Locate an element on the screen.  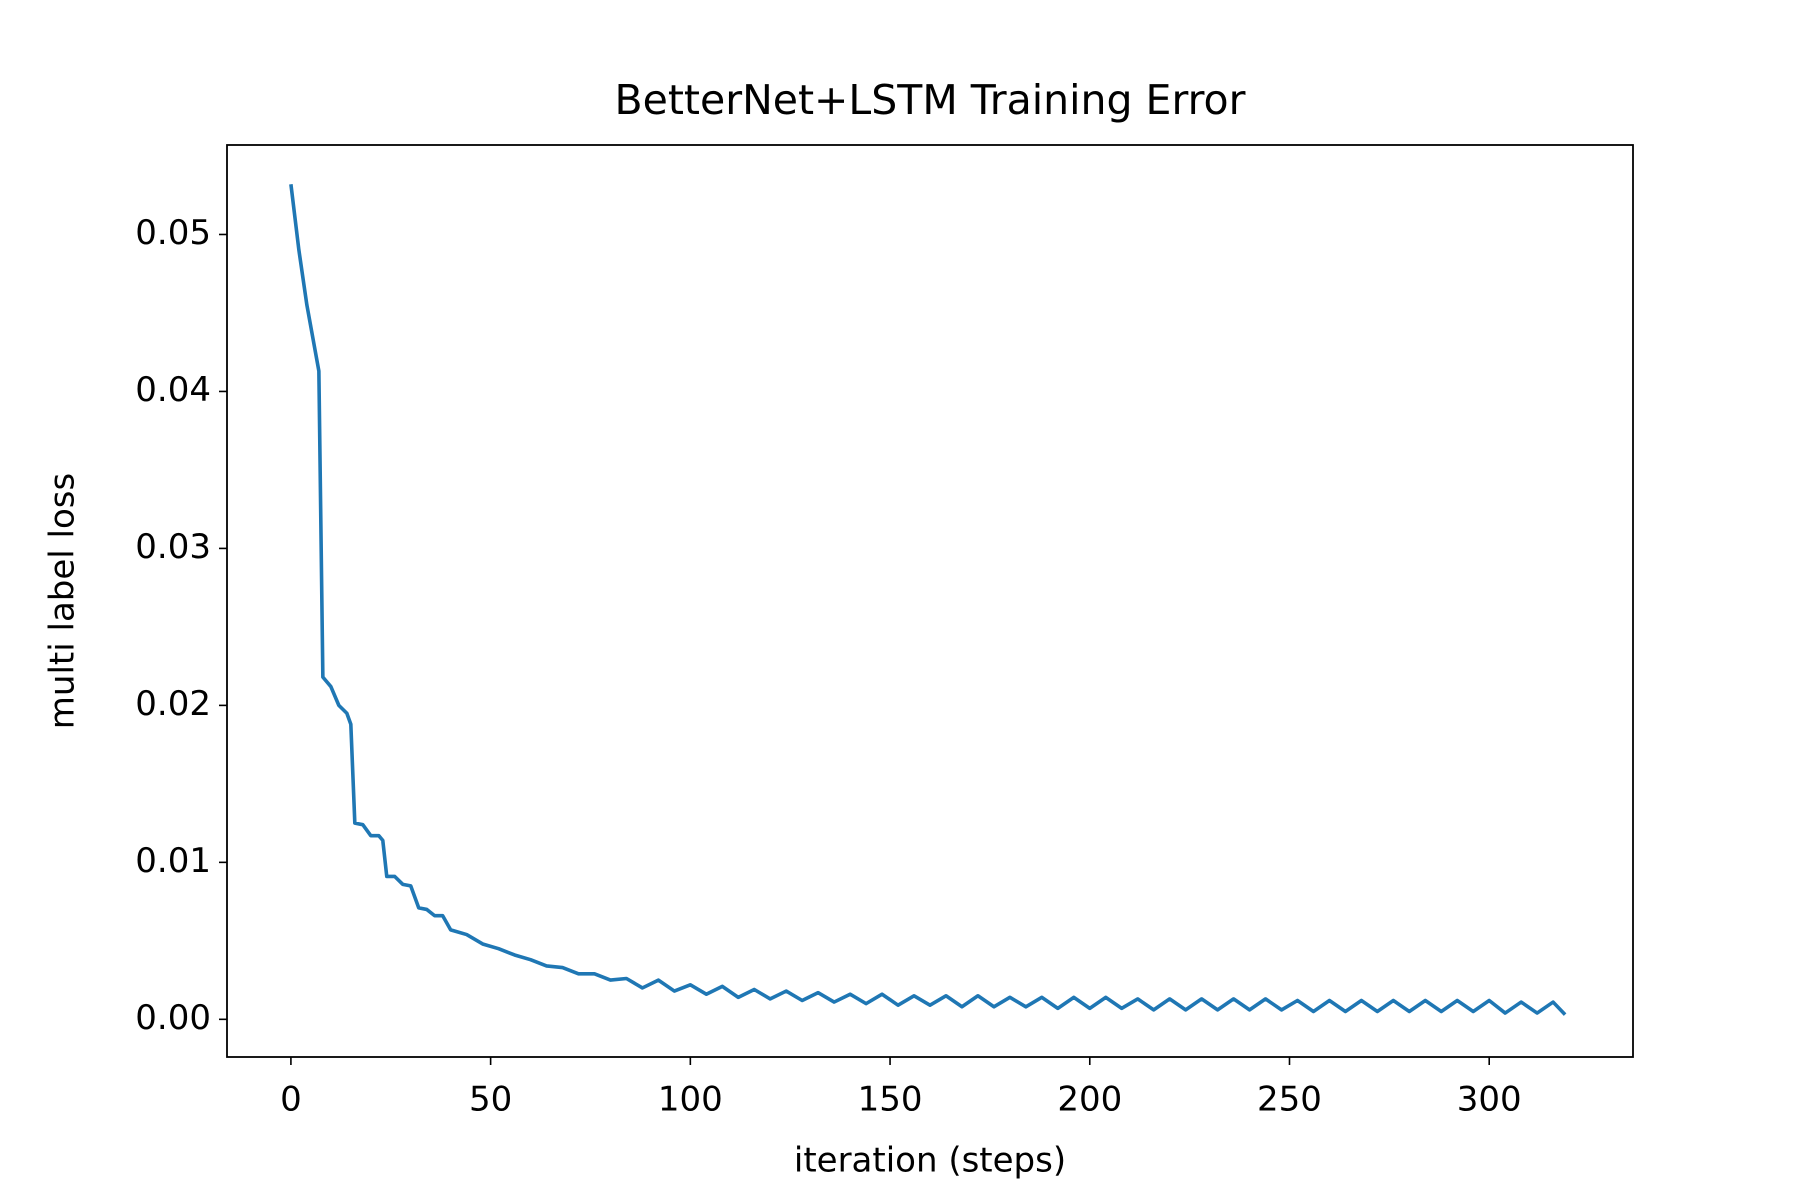
y-tick-label: 0.05 is located at coordinates (173, 233).